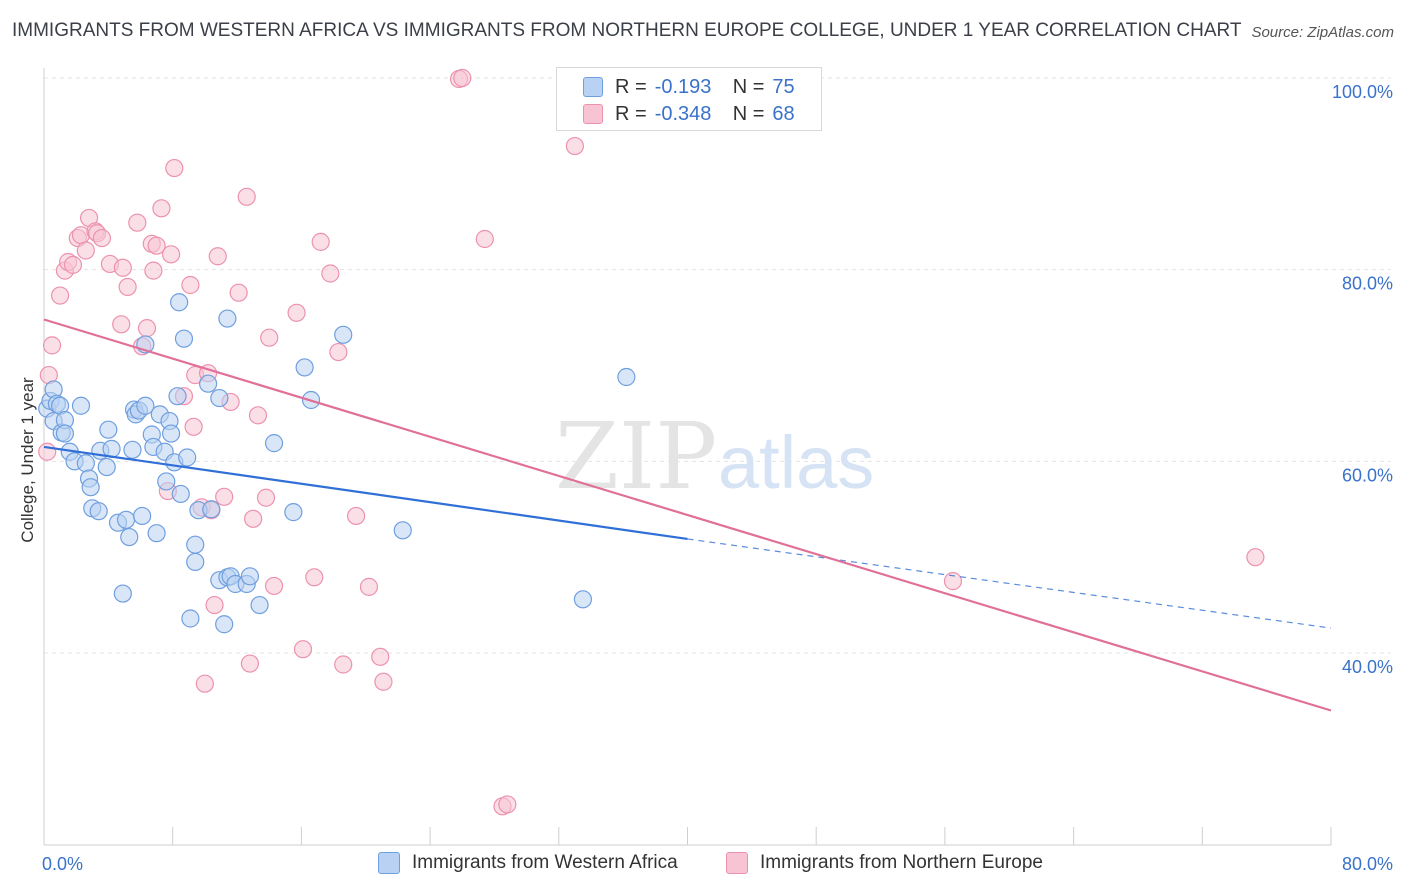 This screenshot has height=892, width=1406. I want to click on legend-label: Immigrants from Western Africa, so click(545, 862).